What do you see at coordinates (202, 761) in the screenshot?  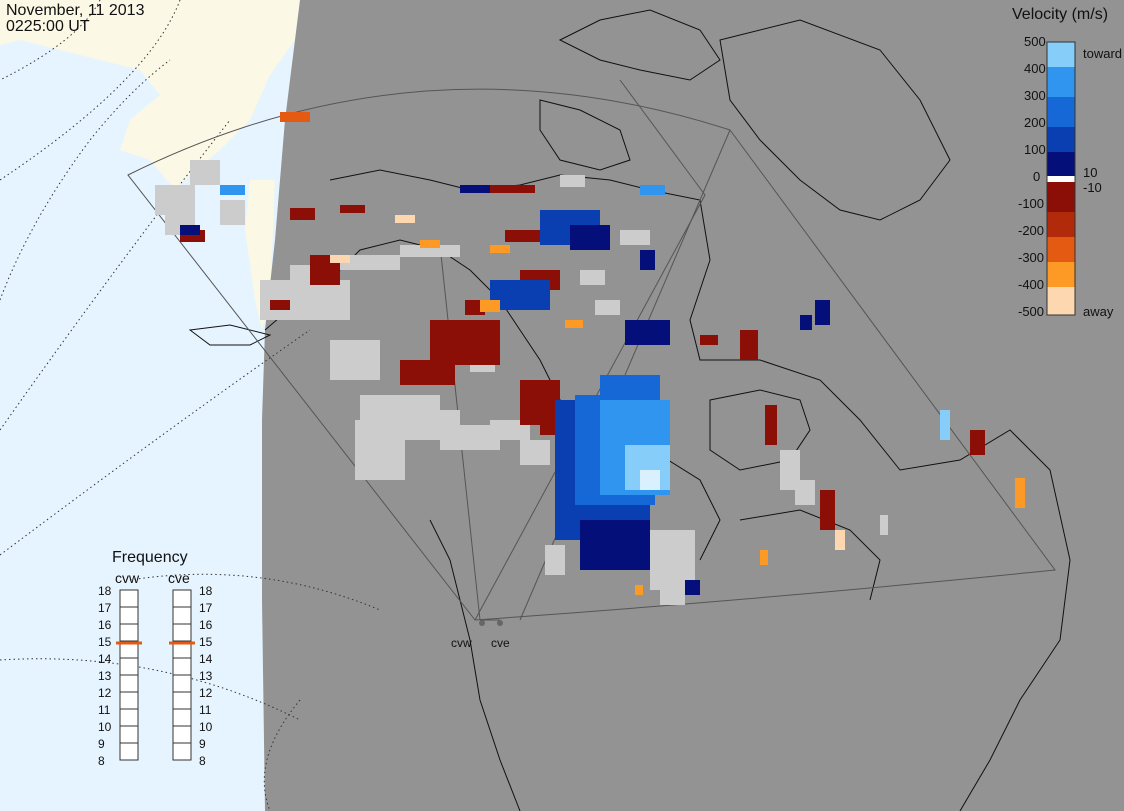 I see `frequency-tick-cve: 8` at bounding box center [202, 761].